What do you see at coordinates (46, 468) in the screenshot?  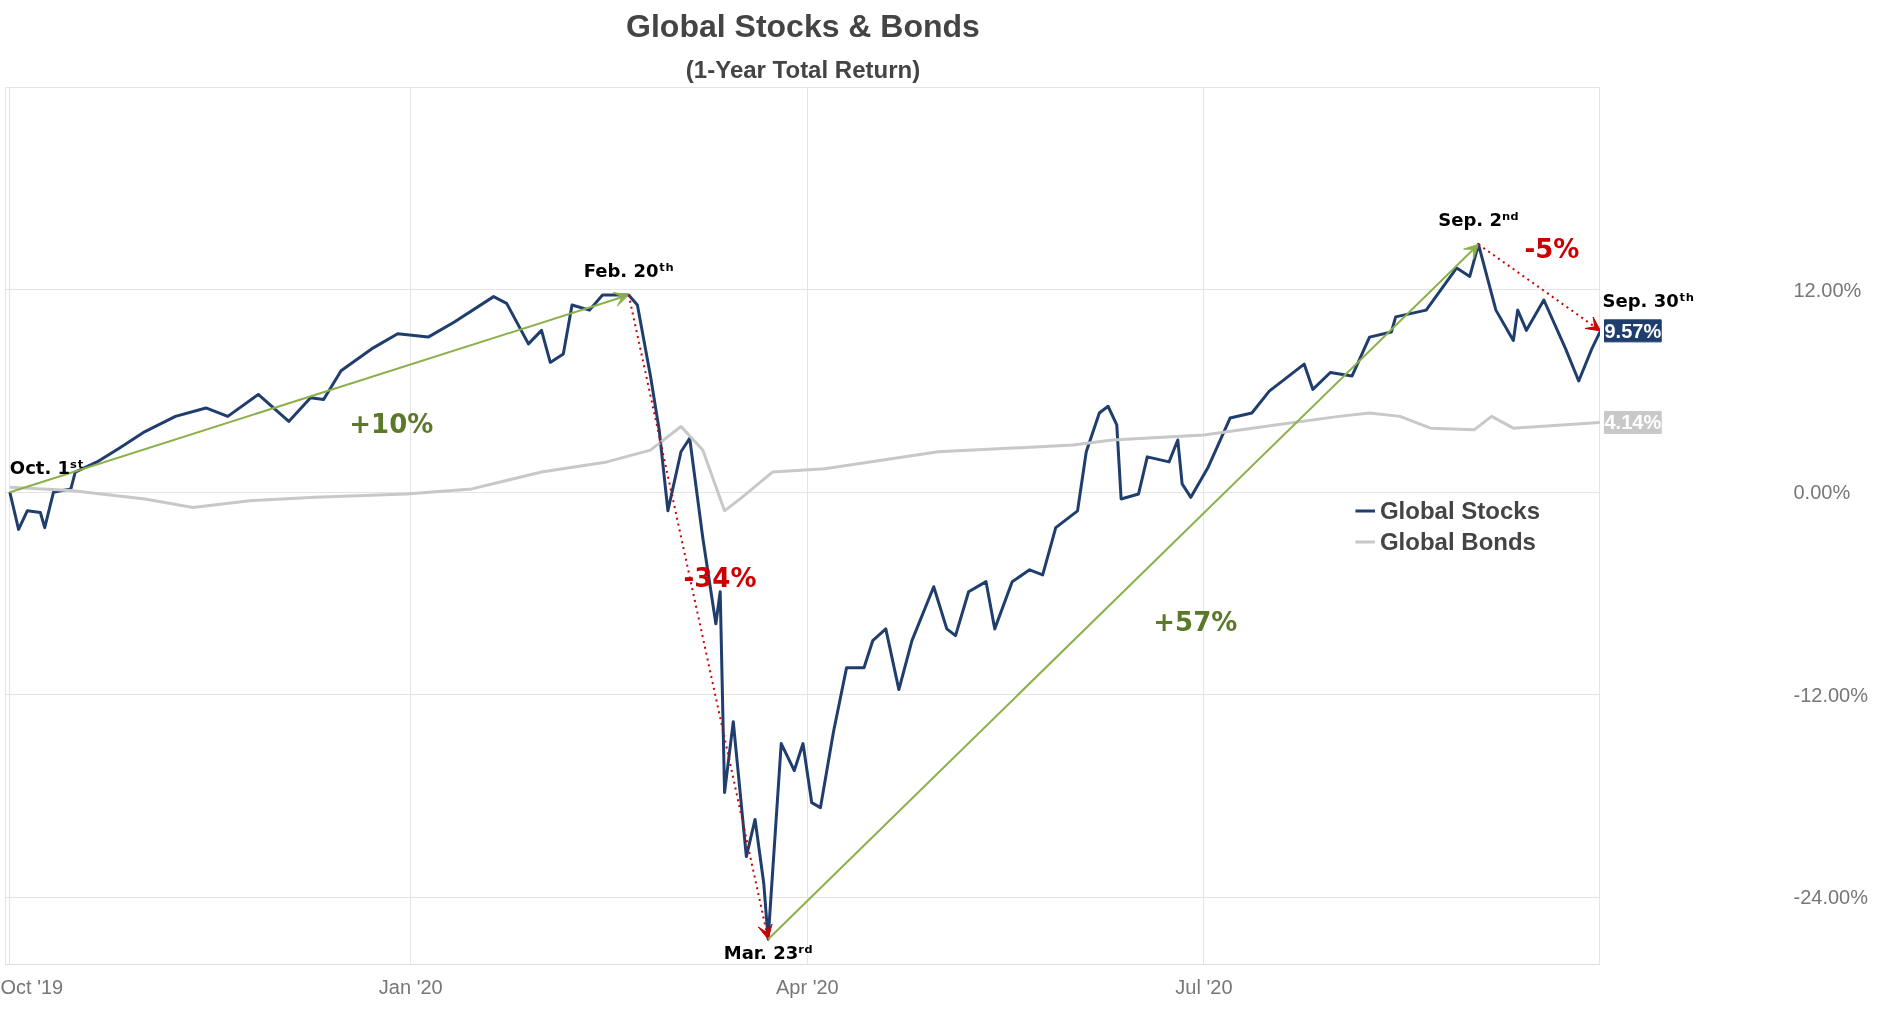 I see `annotation: Oct. 1ˢᵗ` at bounding box center [46, 468].